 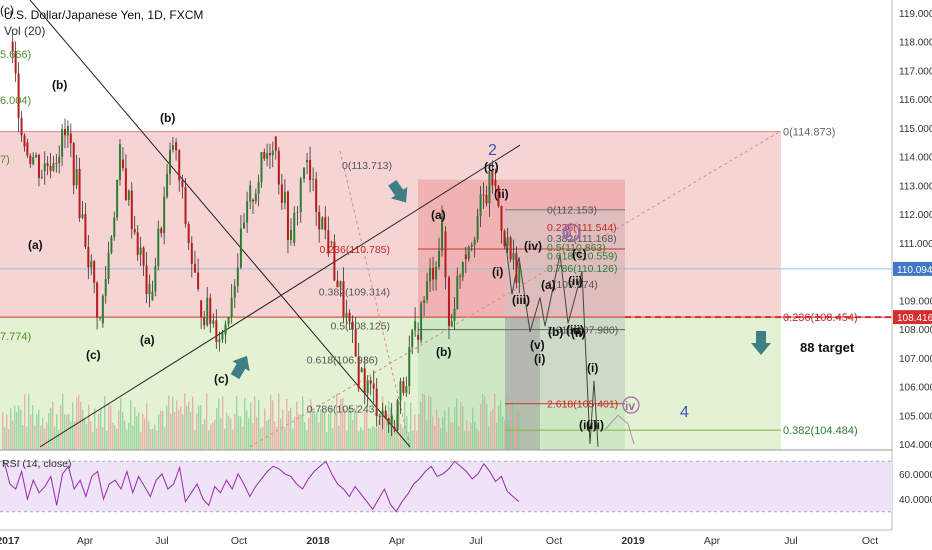 What do you see at coordinates (575, 281) in the screenshot?
I see `wave-label: (ii)` at bounding box center [575, 281].